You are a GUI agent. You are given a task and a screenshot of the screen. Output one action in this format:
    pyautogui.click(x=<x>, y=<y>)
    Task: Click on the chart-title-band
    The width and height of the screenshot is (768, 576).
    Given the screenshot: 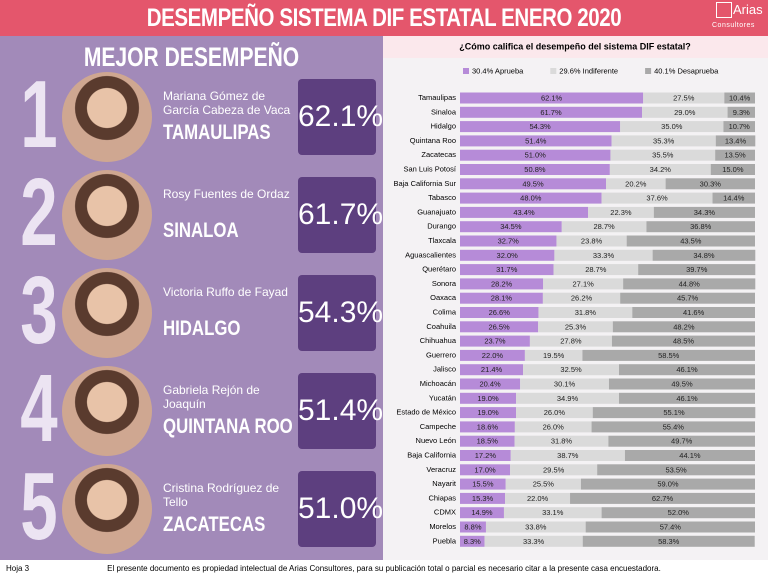 What is the action you would take?
    pyautogui.click(x=575, y=47)
    